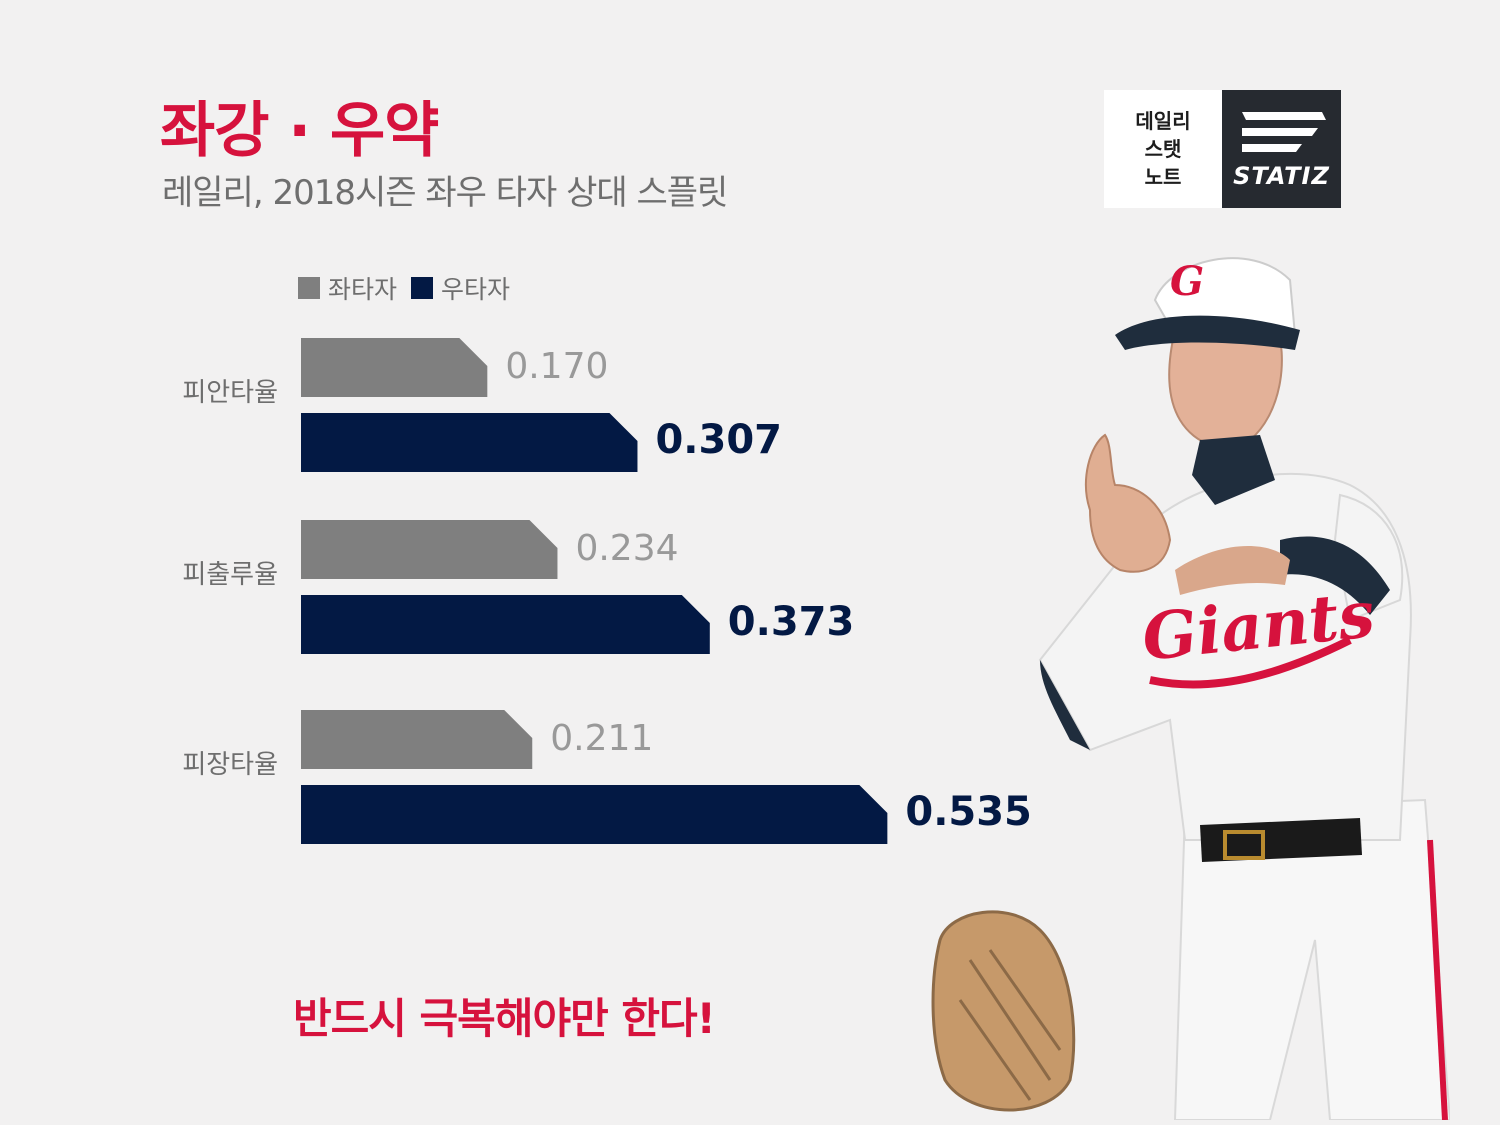 Image resolution: width=1500 pixels, height=1125 pixels. What do you see at coordinates (556, 366) in the screenshot?
I see `data-label: 0.170` at bounding box center [556, 366].